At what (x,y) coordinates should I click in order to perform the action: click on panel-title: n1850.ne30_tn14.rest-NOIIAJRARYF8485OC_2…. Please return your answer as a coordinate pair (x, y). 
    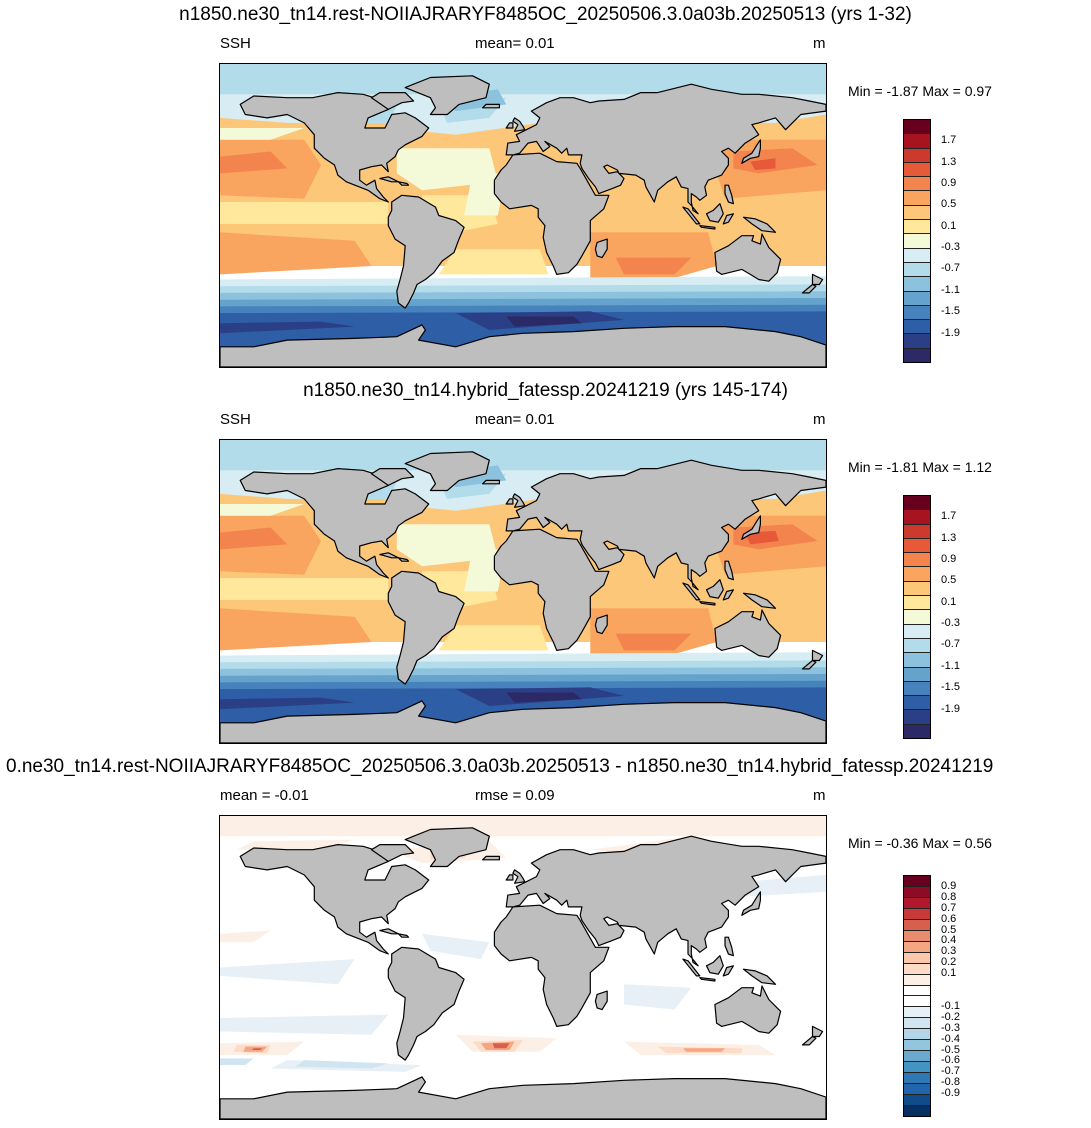
    Looking at the image, I should click on (545, 14).